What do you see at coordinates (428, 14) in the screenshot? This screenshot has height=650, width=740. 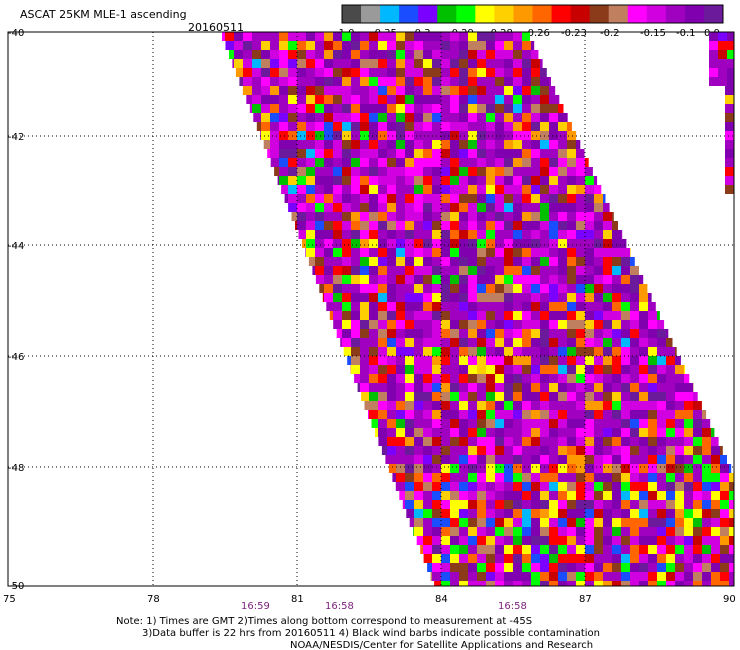 I see `colorbar-segment` at bounding box center [428, 14].